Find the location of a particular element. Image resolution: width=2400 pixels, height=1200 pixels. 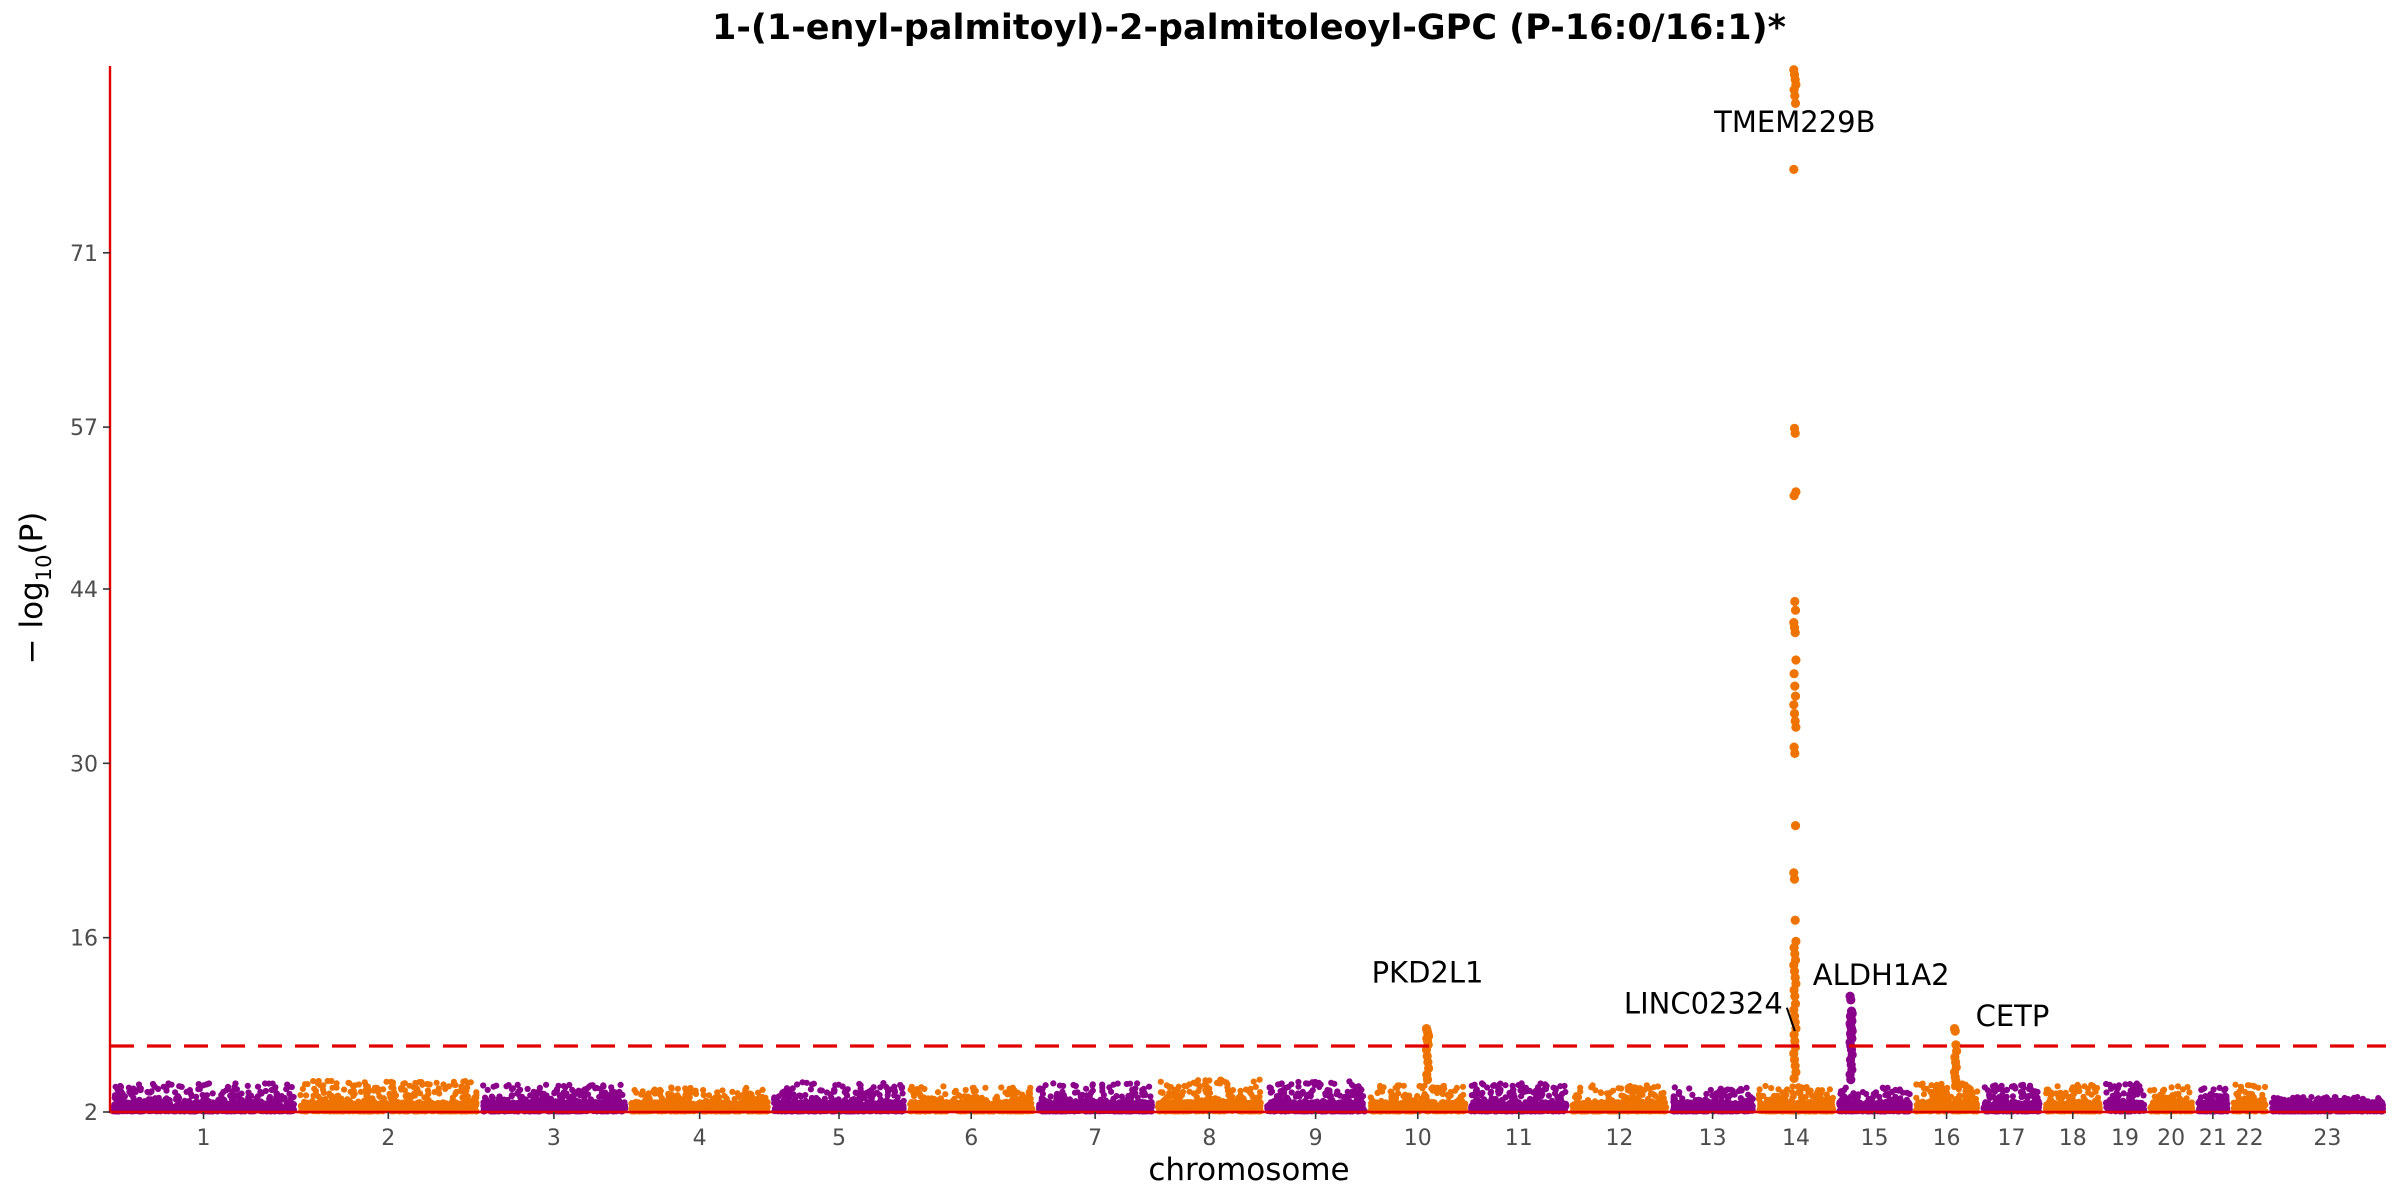

chrom-3-points is located at coordinates (554, 1098).